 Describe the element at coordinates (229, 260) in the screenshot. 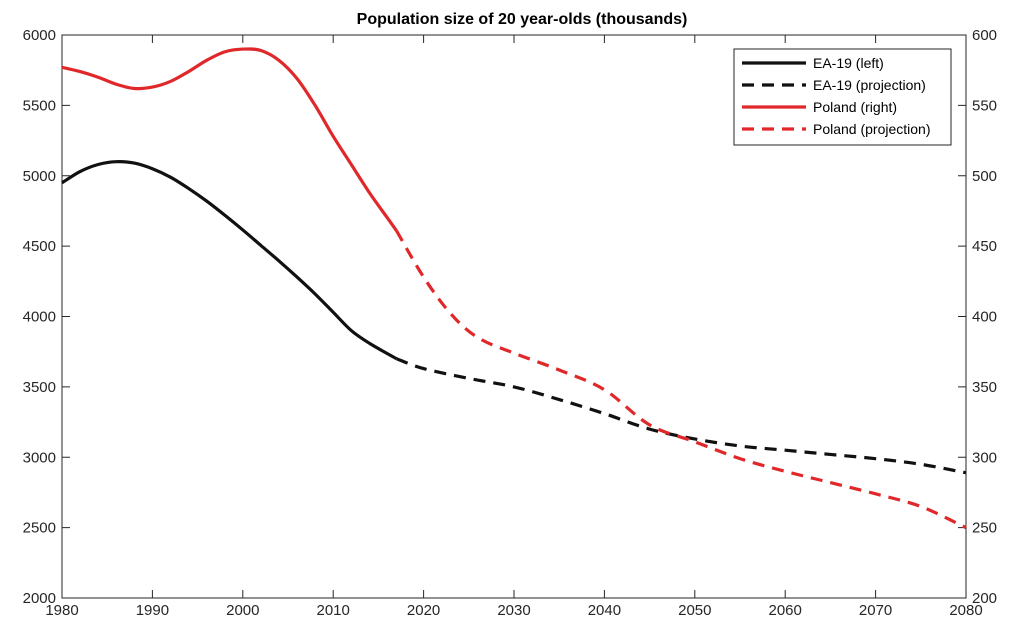

I see `series-line-ea-19-left` at that location.